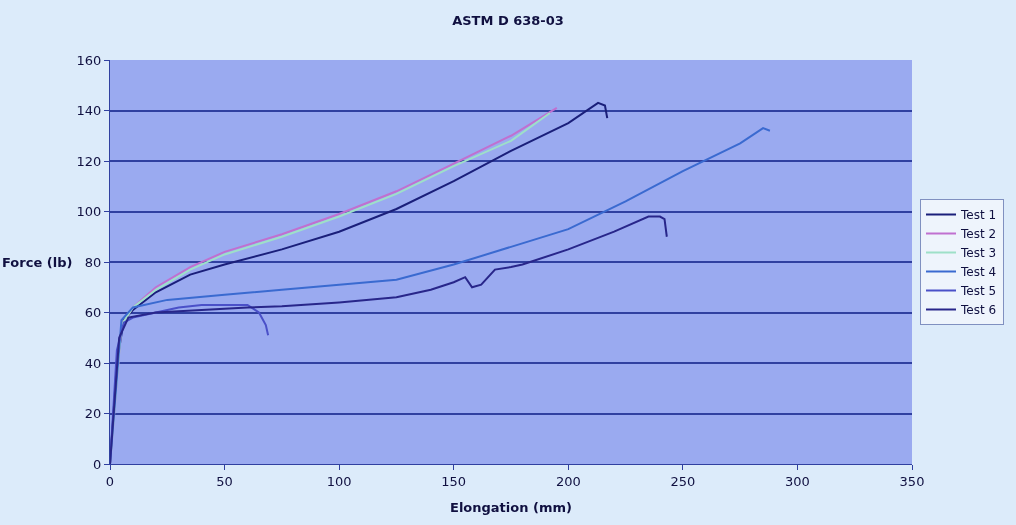  Describe the element at coordinates (97, 464) in the screenshot. I see `y-tick-label: 0` at that location.